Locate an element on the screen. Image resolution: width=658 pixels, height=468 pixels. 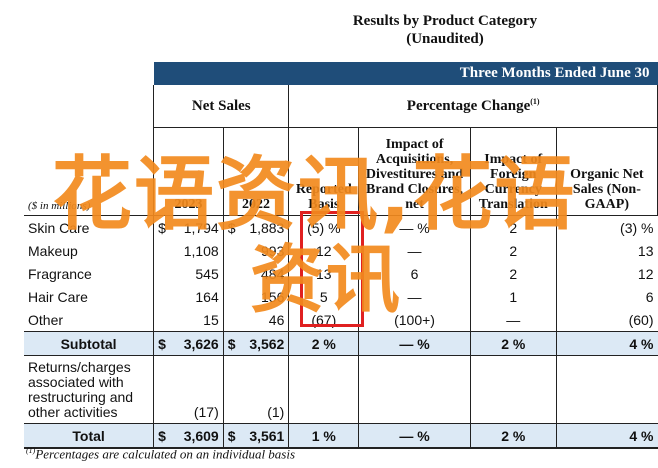
subtotal-row: Subtotal $3,626 $3,562 2 % — % 2 % 4 % is located at coordinates (341, 343).